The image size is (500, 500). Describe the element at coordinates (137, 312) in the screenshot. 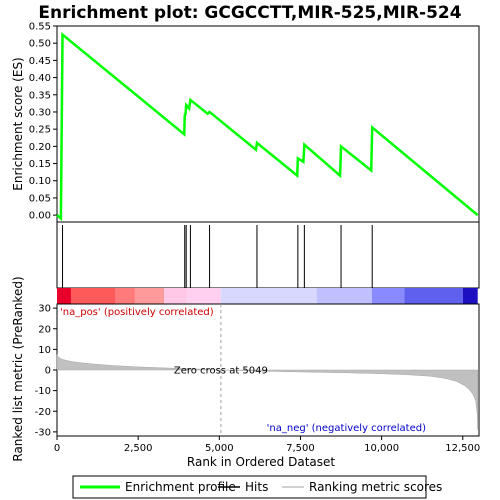

I see `positive-correlation-label: 'na_pos' (positively correlated)` at that location.